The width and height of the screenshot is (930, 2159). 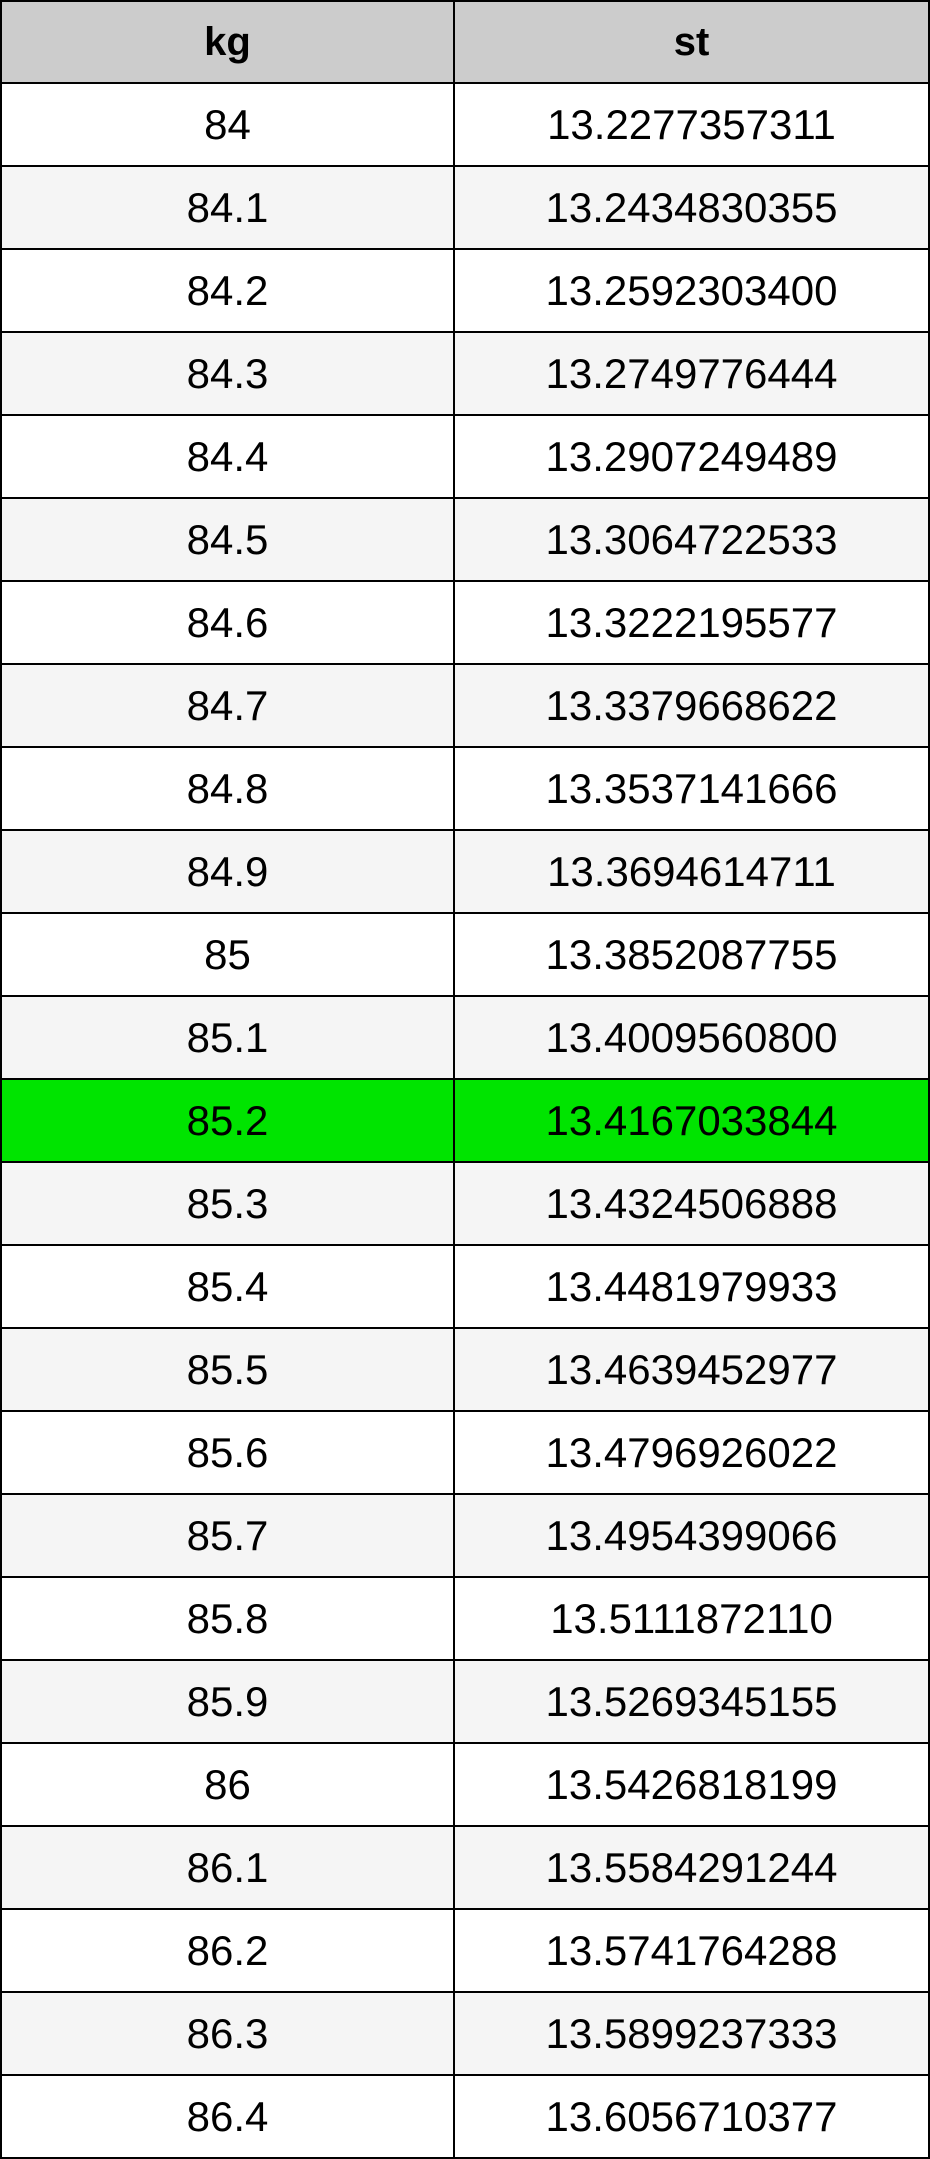 I want to click on st-cell: 13.4481979933, so click(x=691, y=1286).